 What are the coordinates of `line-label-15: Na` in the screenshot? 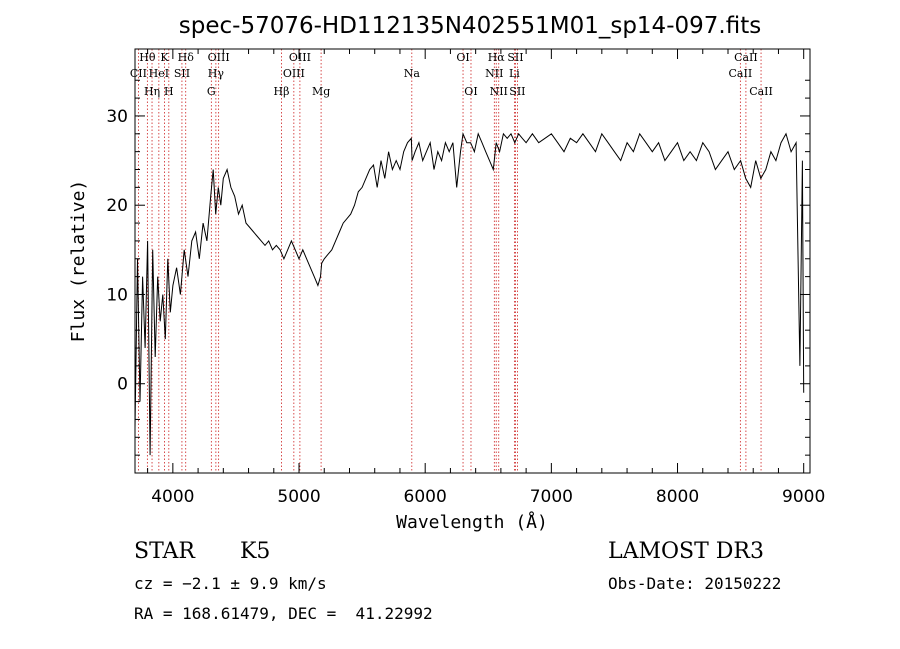 It's located at (412, 73).